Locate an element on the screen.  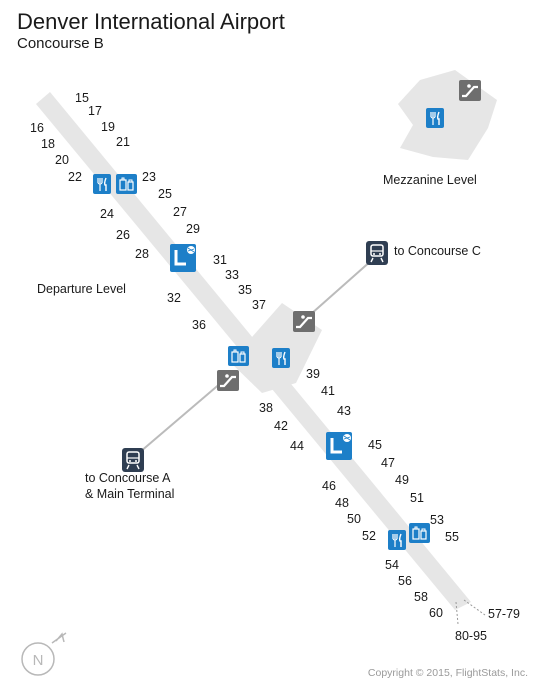
gate-label: 43 is located at coordinates (344, 411).